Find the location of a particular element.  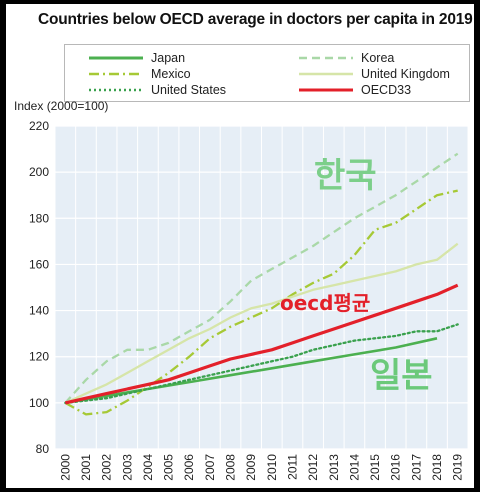

x-tick-2004: 2004 is located at coordinates (148, 467).